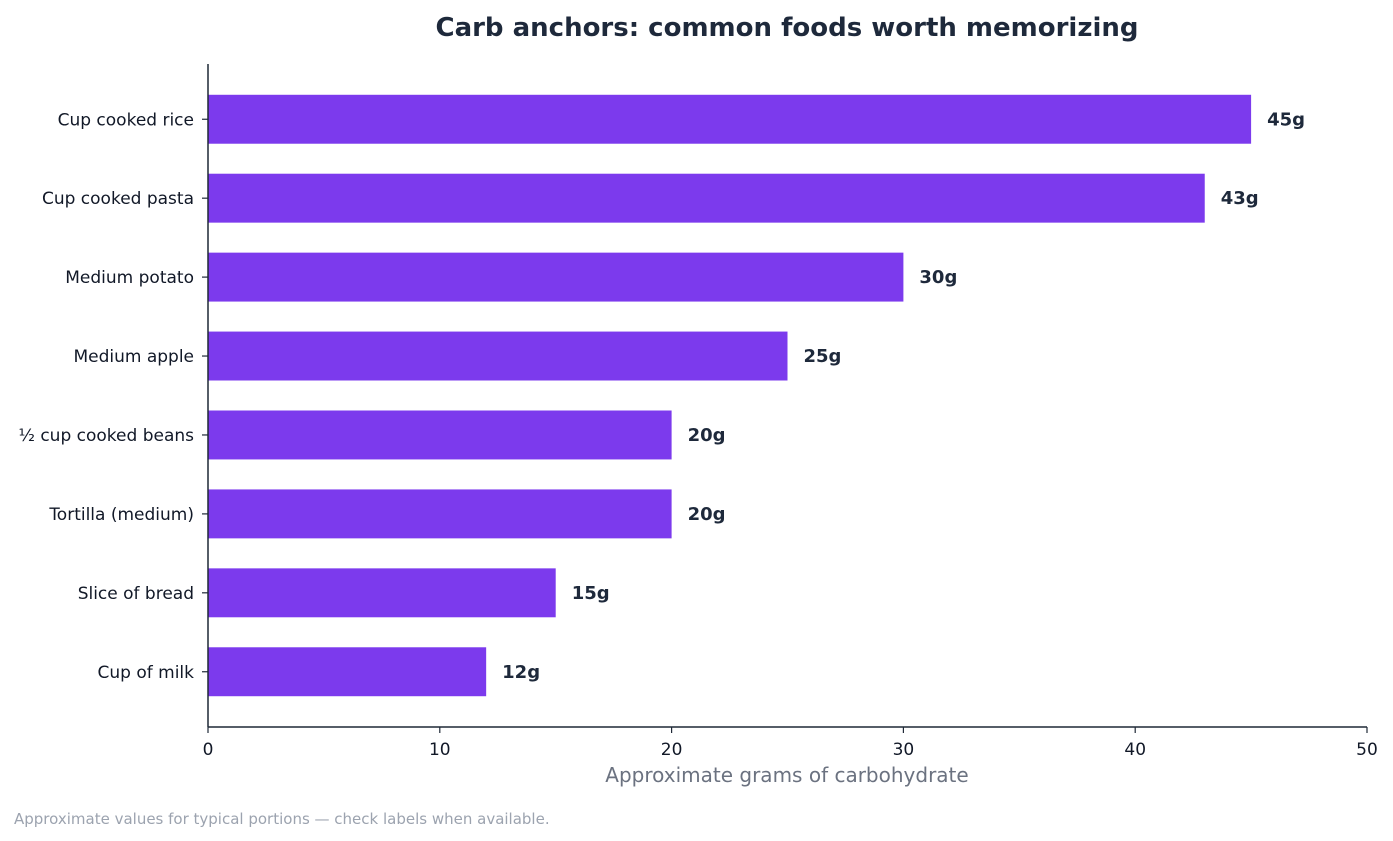  What do you see at coordinates (440, 750) in the screenshot?
I see `x-tick-label: 10` at bounding box center [440, 750].